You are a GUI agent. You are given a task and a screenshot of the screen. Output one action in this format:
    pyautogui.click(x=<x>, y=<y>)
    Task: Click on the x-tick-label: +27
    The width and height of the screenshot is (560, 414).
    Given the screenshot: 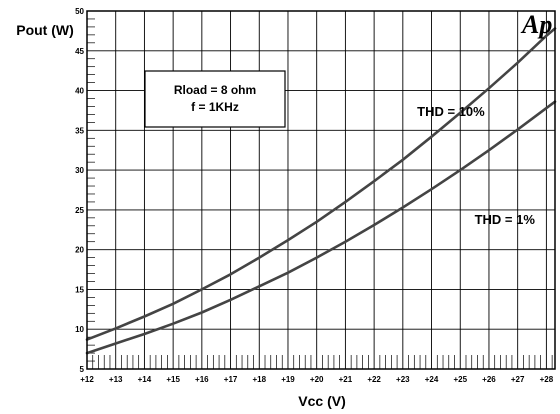 What is the action you would take?
    pyautogui.click(x=518, y=379)
    